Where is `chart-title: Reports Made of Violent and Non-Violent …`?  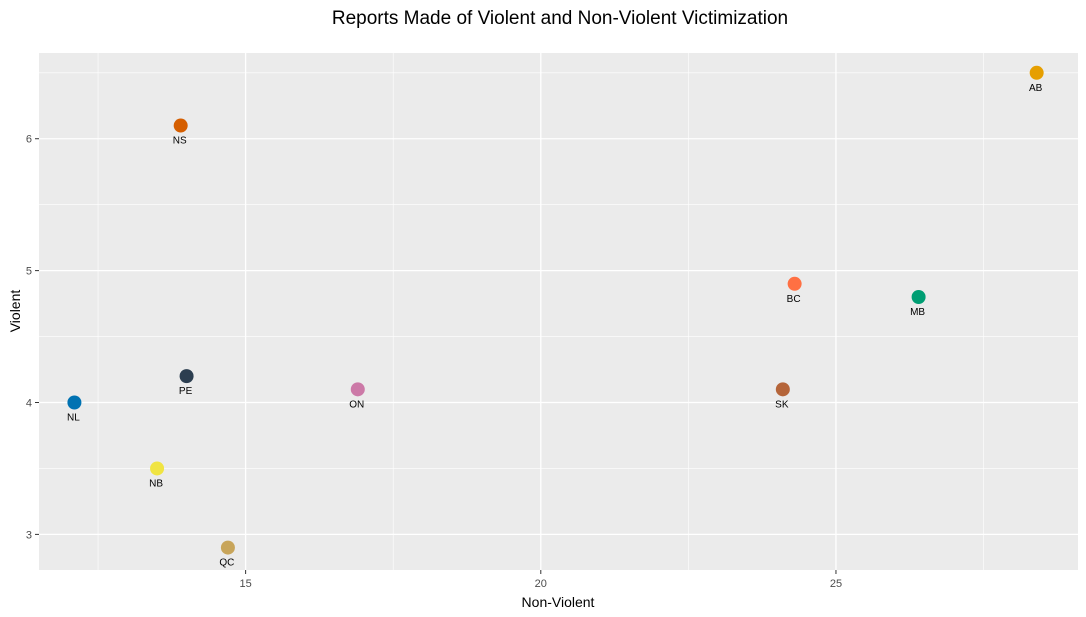 chart-title: Reports Made of Violent and Non-Violent … is located at coordinates (560, 18).